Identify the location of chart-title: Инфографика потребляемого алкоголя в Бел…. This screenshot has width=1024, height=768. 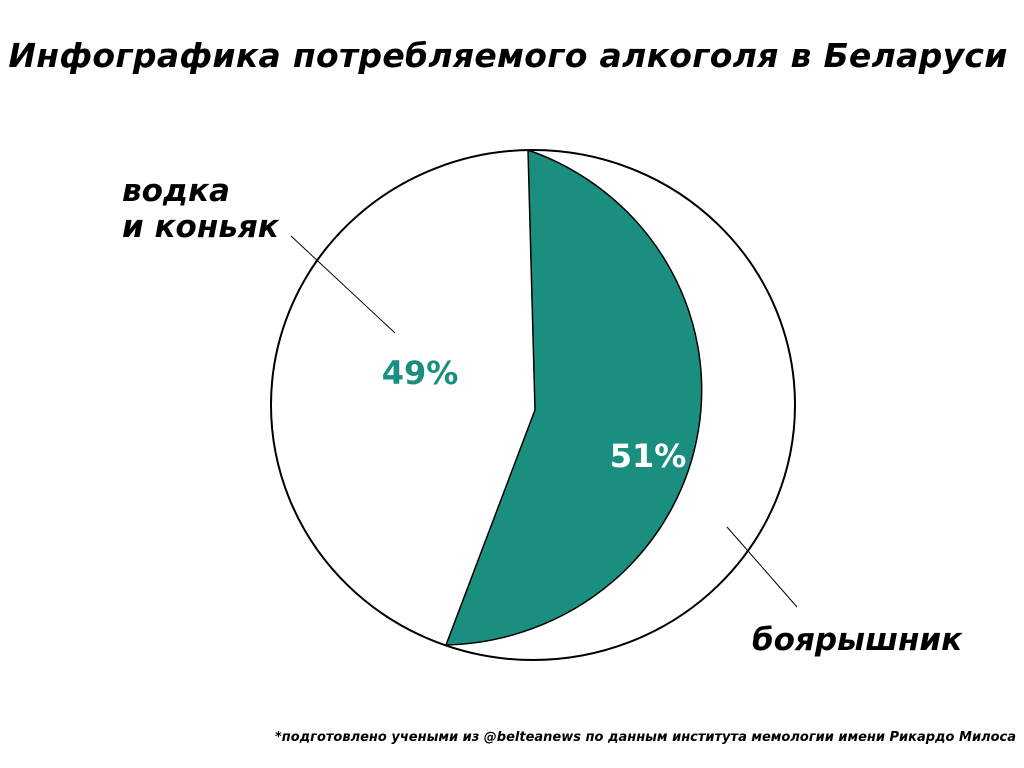
(508, 55).